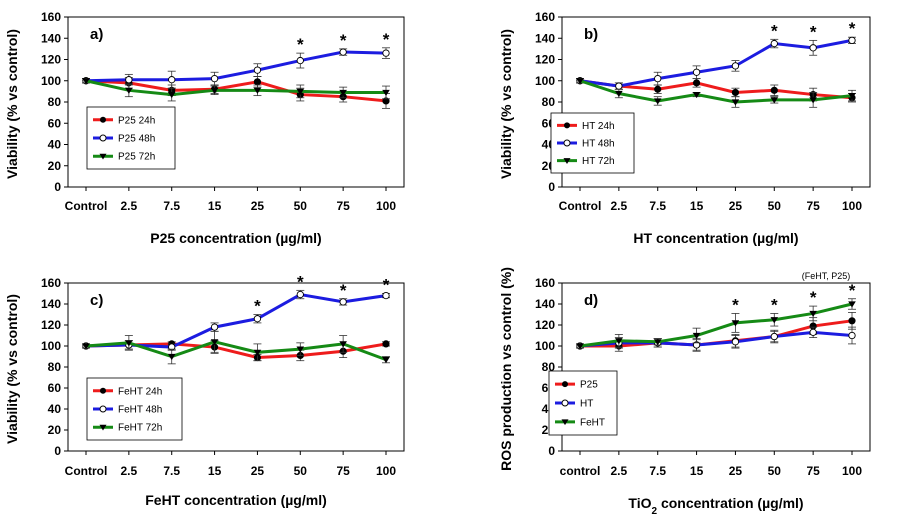 The image size is (901, 520). What do you see at coordinates (55, 145) in the screenshot?
I see `panel-a-y-tick-label: 40` at bounding box center [55, 145].